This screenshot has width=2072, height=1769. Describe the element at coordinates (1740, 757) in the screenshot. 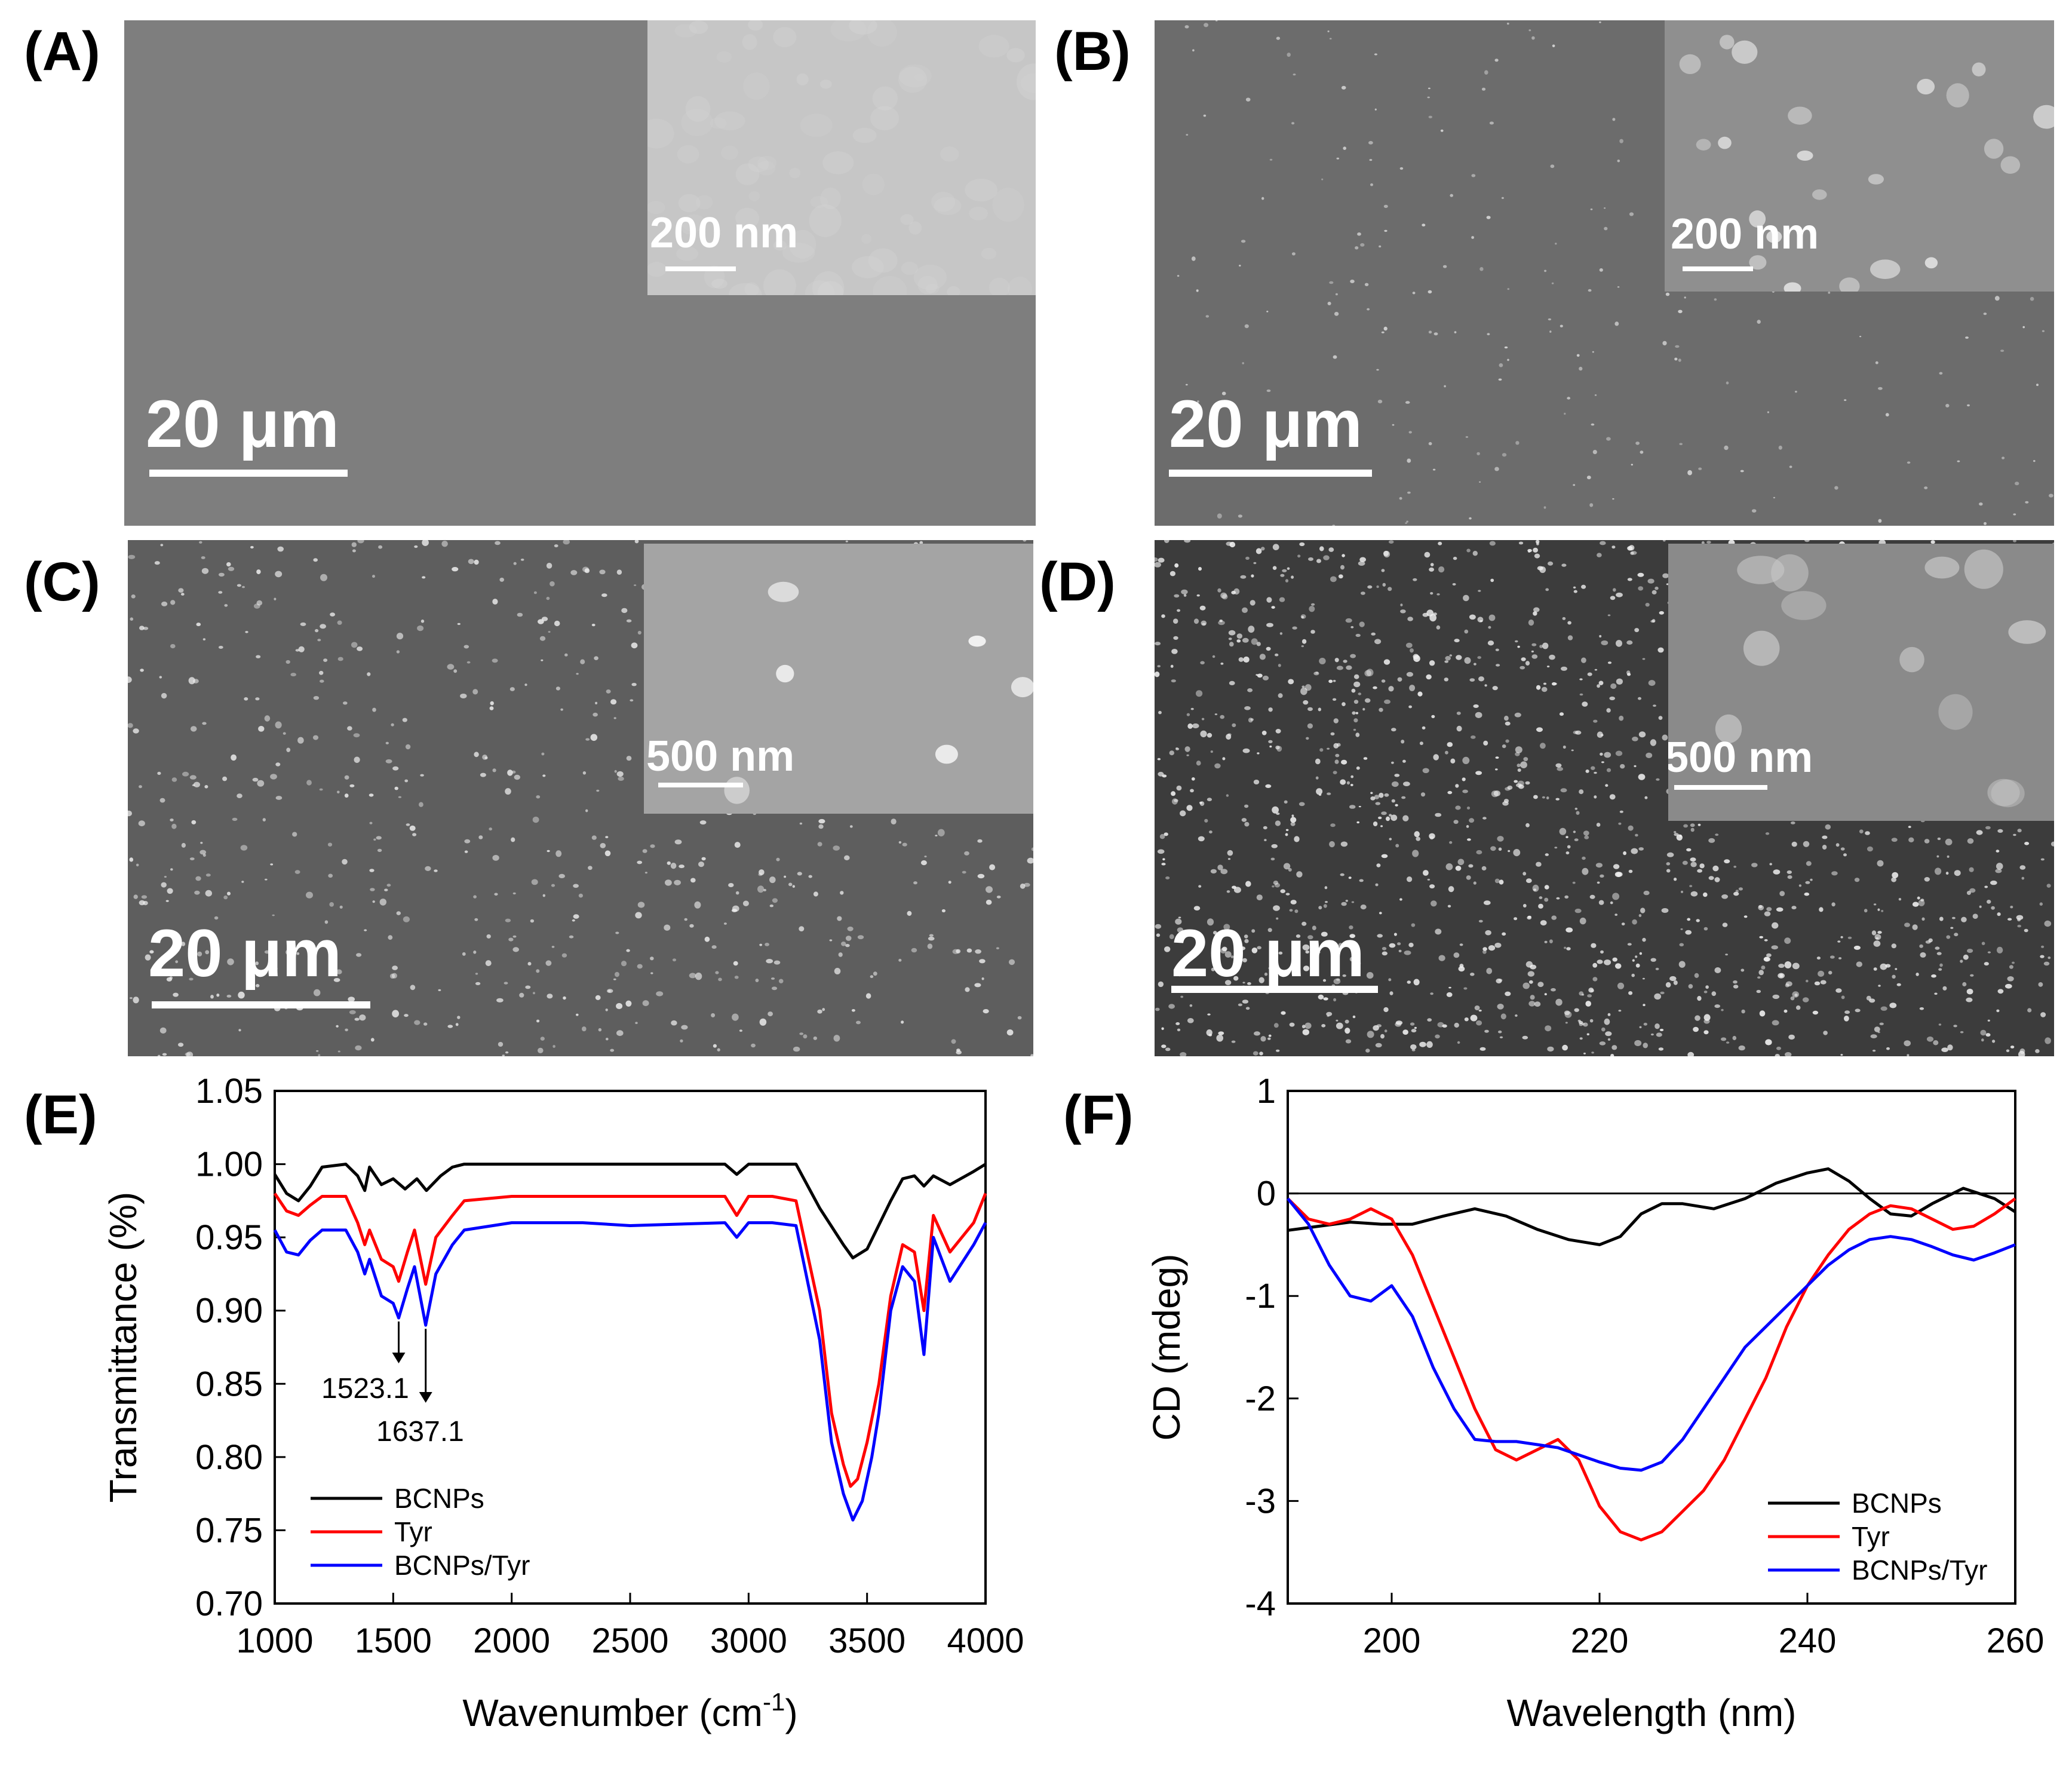

I see `inset-scale-label-d: 500 nm` at that location.